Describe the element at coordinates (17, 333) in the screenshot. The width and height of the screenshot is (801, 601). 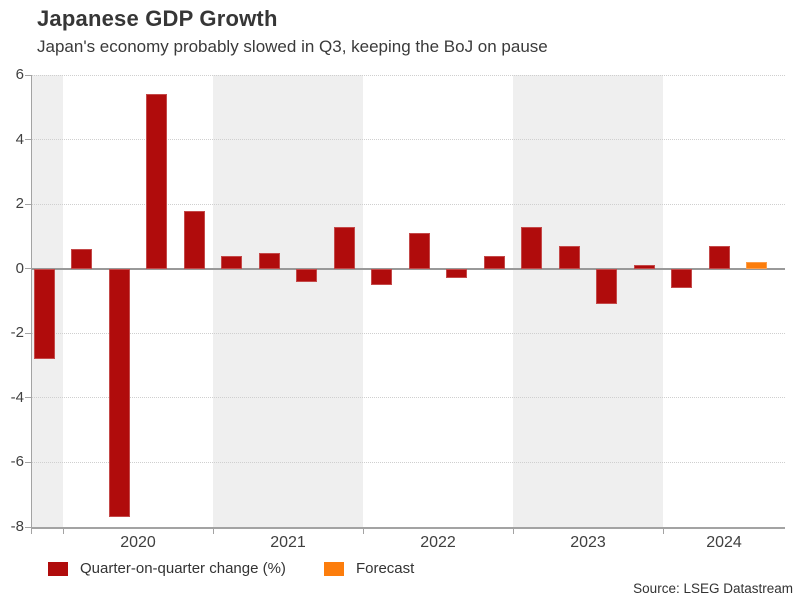
I see `y-axis-label--2: -2` at that location.